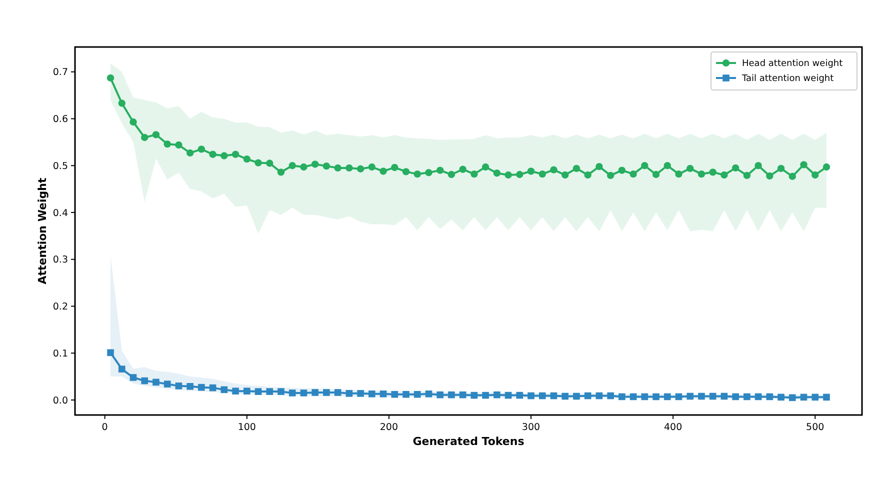 Image resolution: width=883 pixels, height=478 pixels. I want to click on y-tick-label: 0.3, so click(60, 260).